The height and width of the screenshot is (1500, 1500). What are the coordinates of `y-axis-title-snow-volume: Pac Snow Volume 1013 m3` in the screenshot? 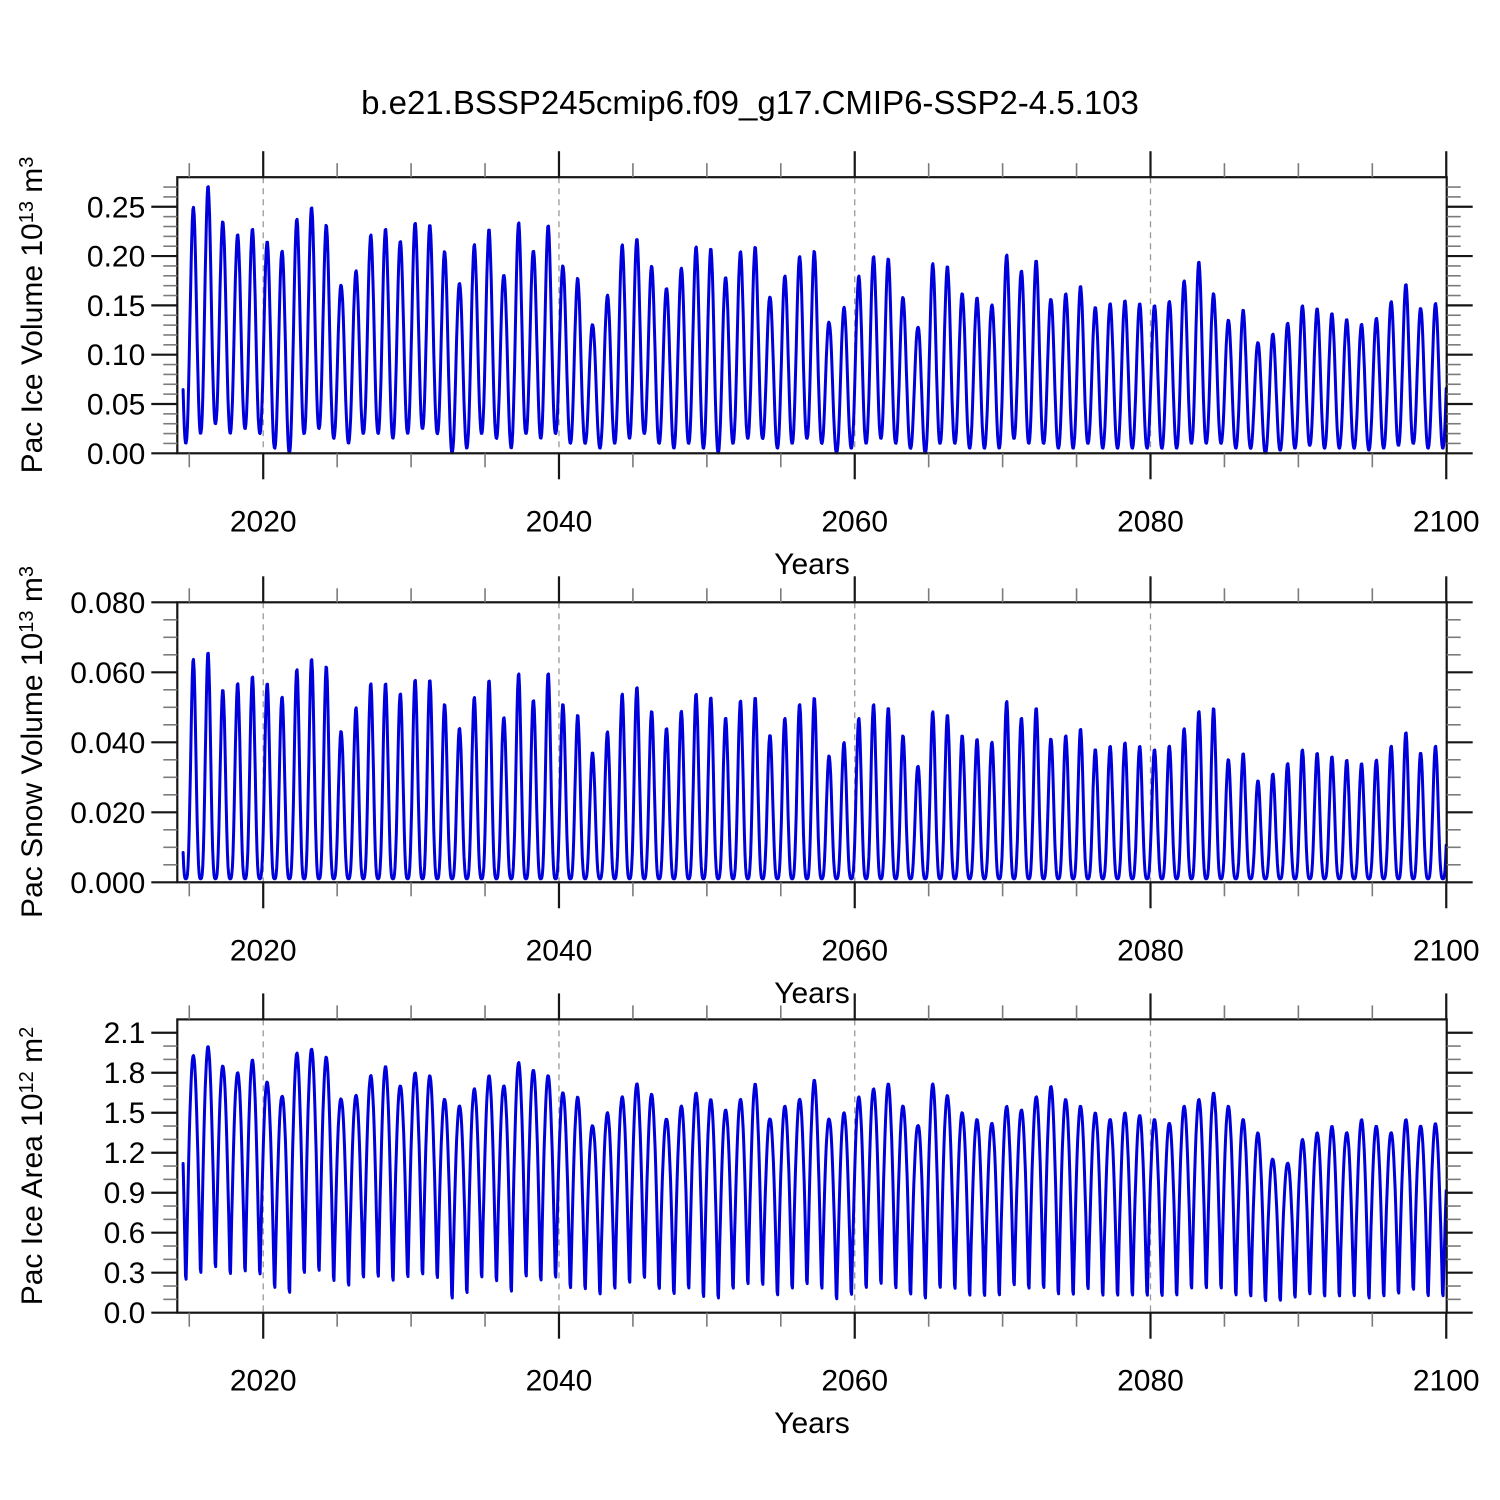 It's located at (33, 742).